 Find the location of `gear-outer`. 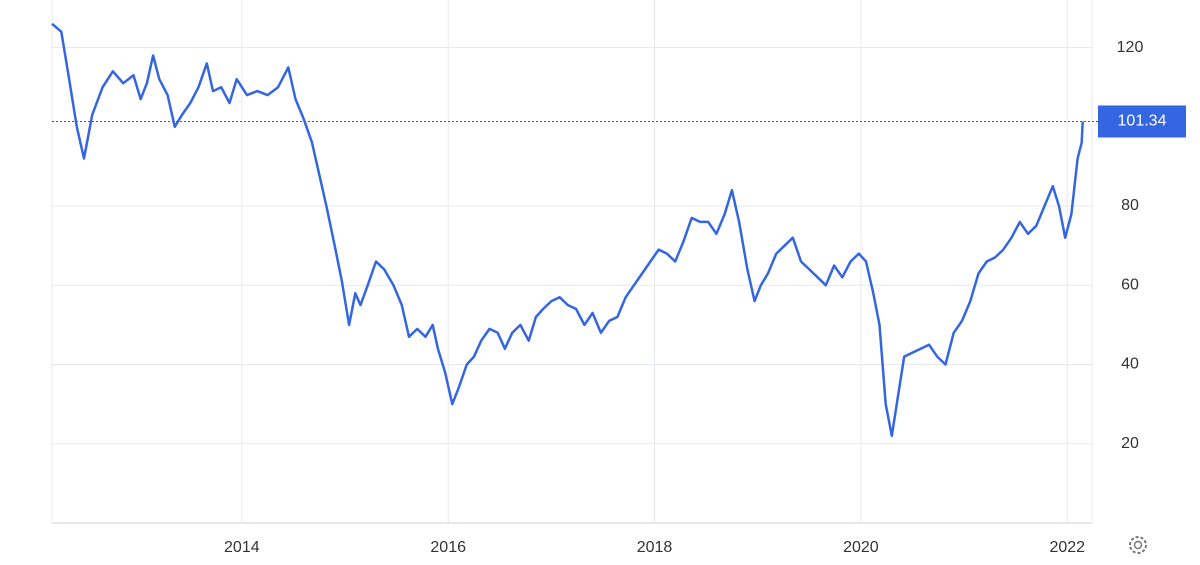

gear-outer is located at coordinates (1138, 545).